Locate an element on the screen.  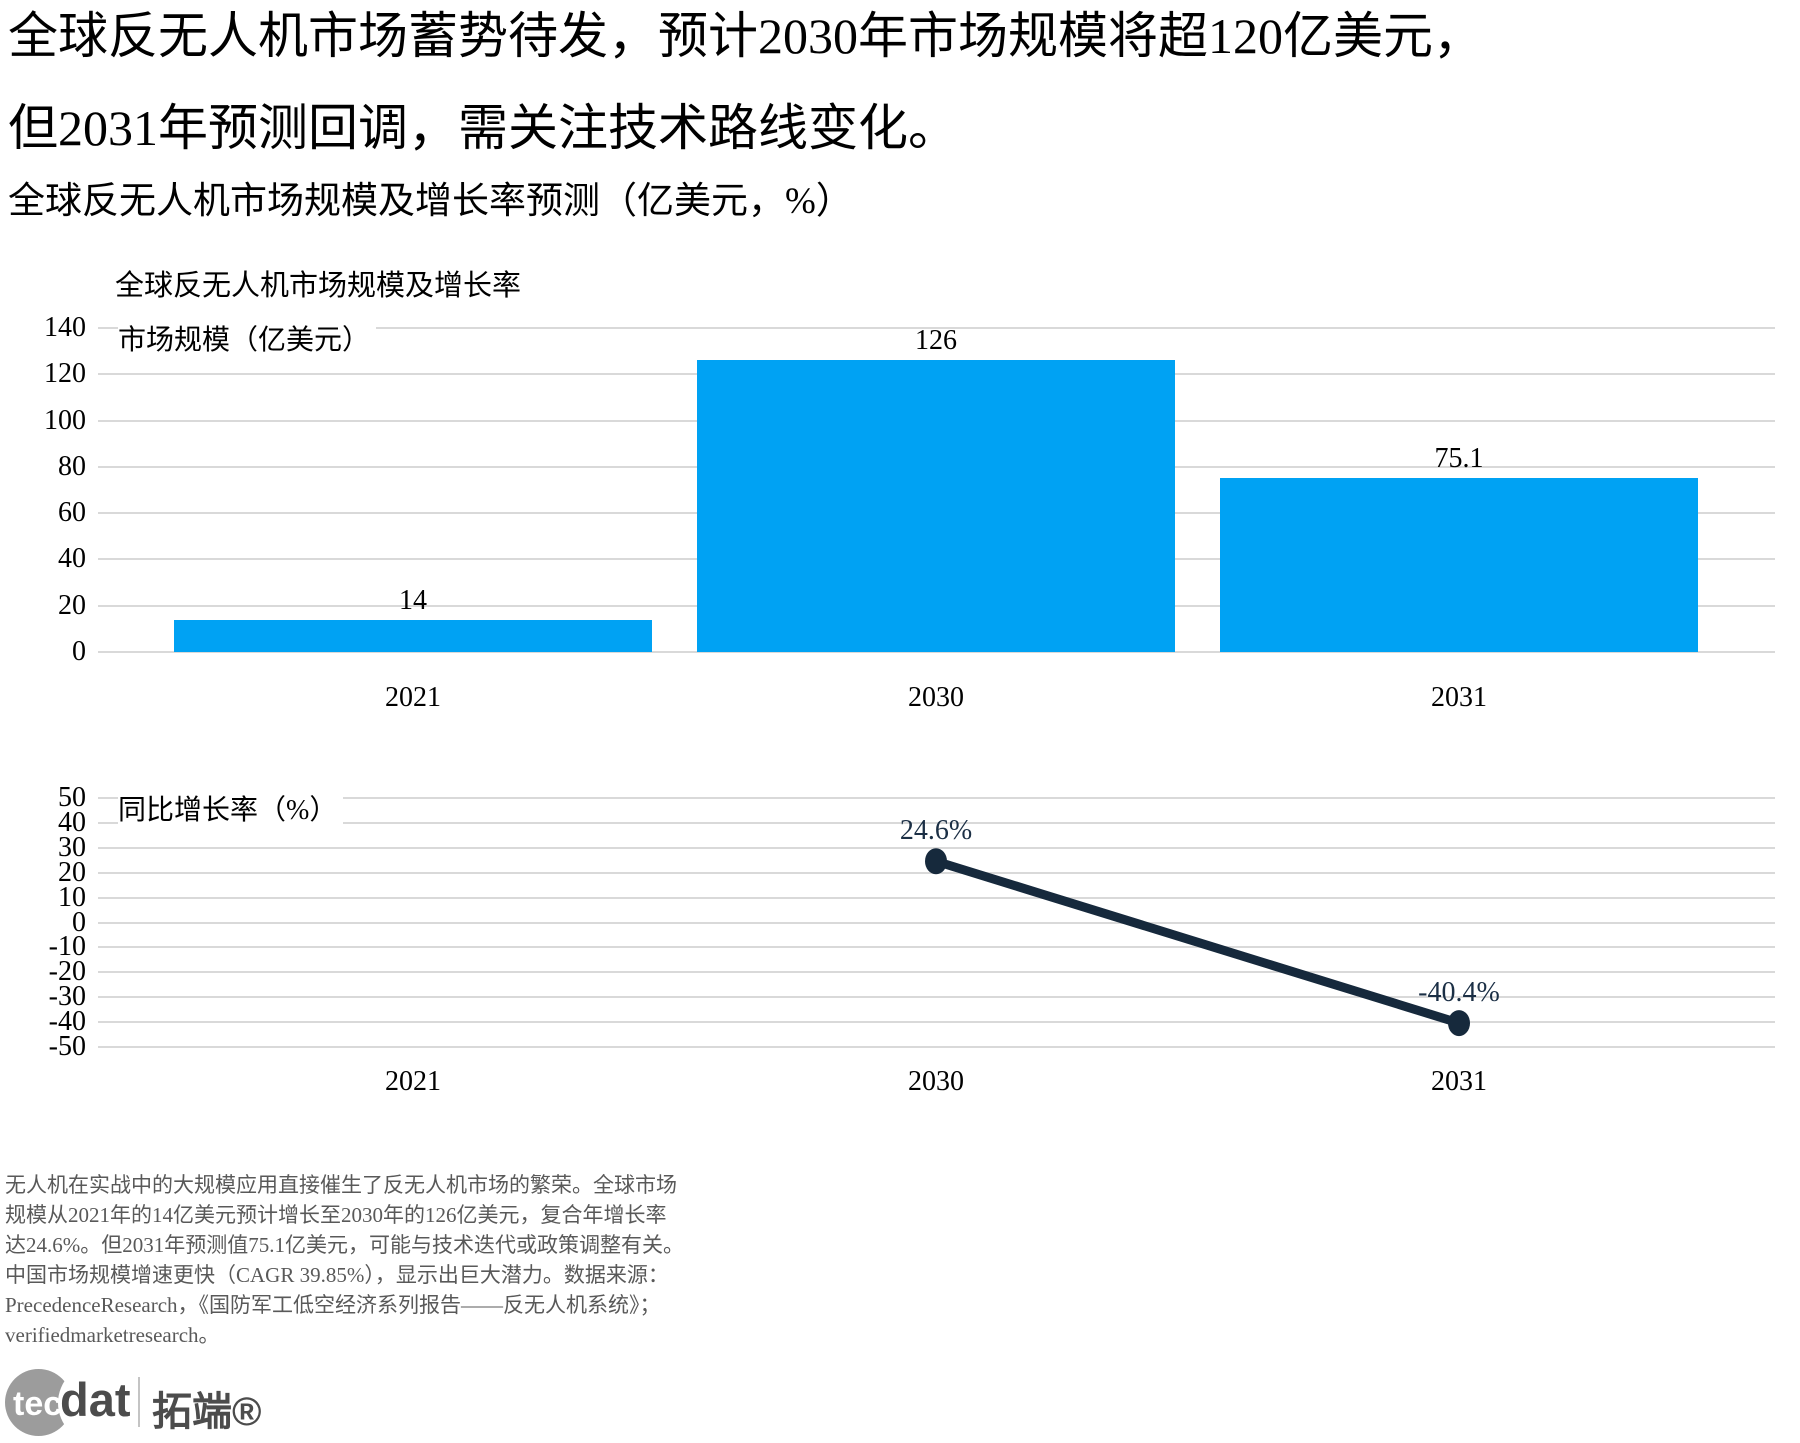
bar-value-label: 14 is located at coordinates (413, 600).